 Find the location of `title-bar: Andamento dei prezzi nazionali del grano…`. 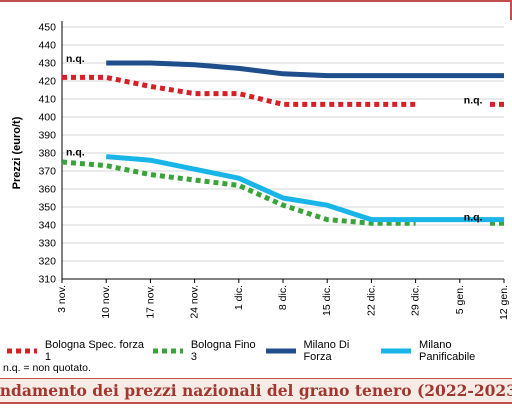

title-bar: Andamento dei prezzi nazionali del grano… is located at coordinates (256, 391).